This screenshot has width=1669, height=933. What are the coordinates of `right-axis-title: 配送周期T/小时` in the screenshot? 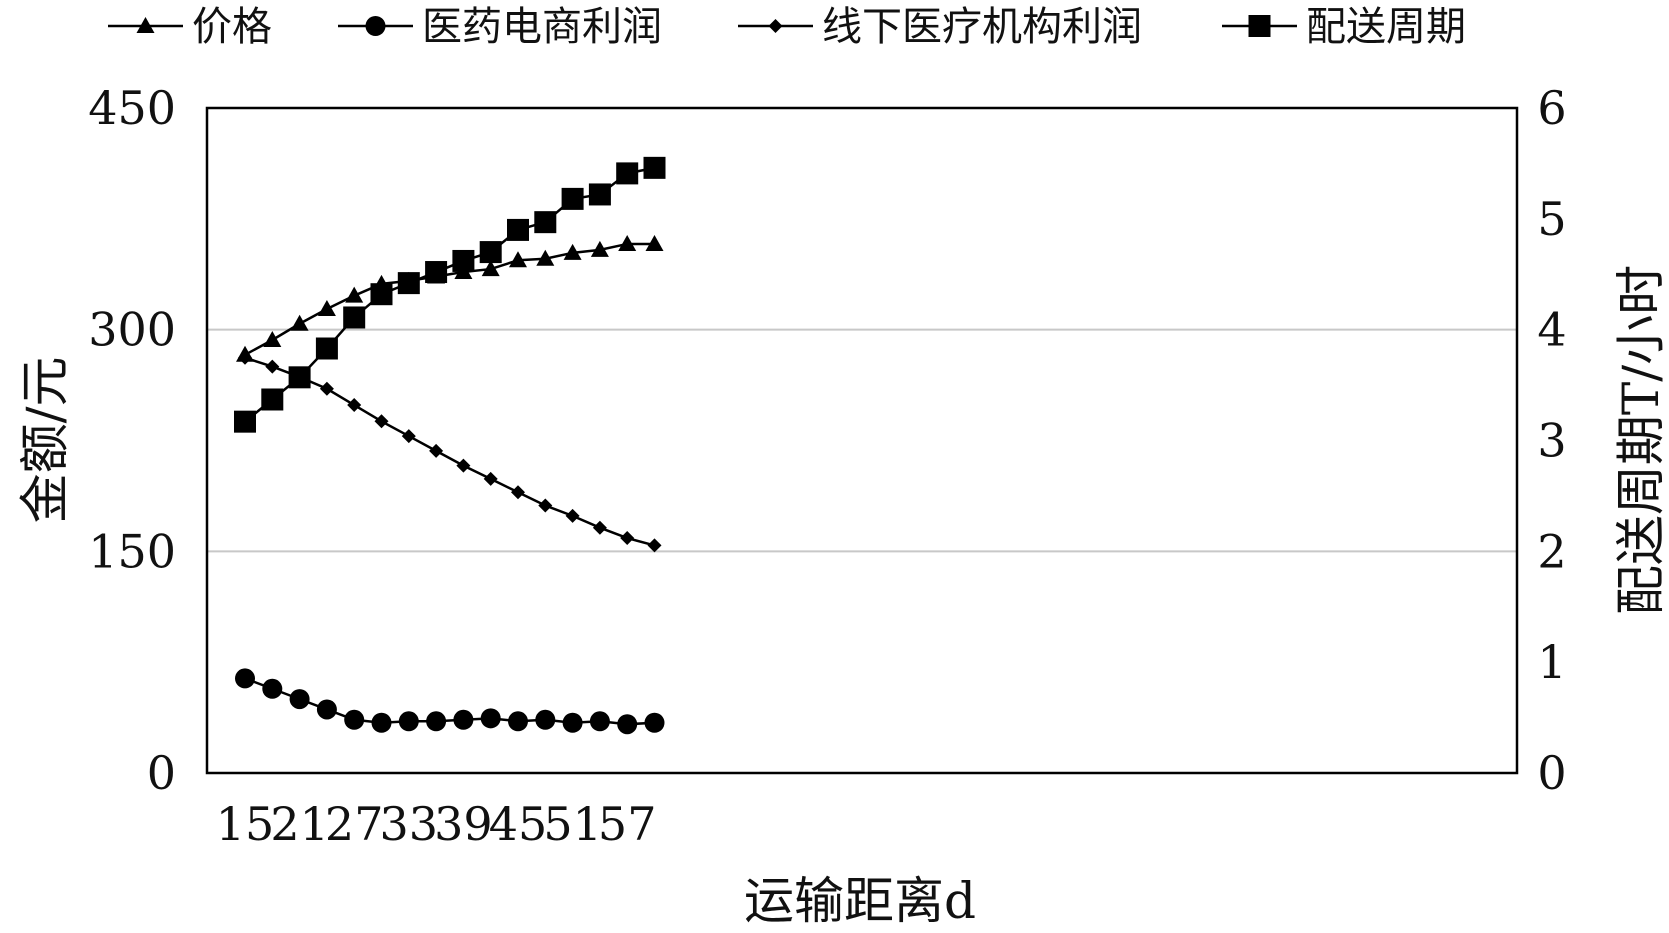 It's located at (1640, 440).